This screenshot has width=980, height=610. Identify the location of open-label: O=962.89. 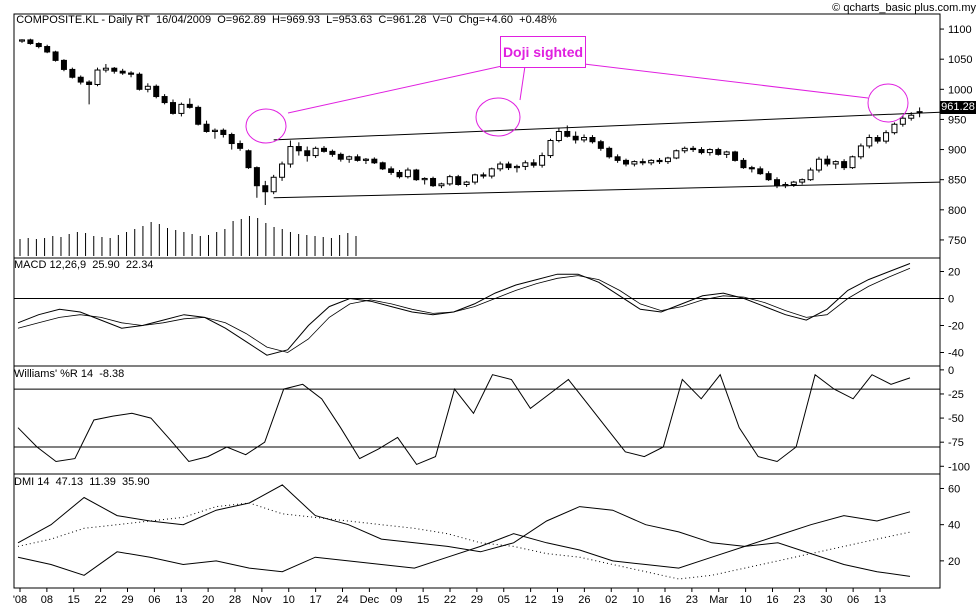
(241, 20).